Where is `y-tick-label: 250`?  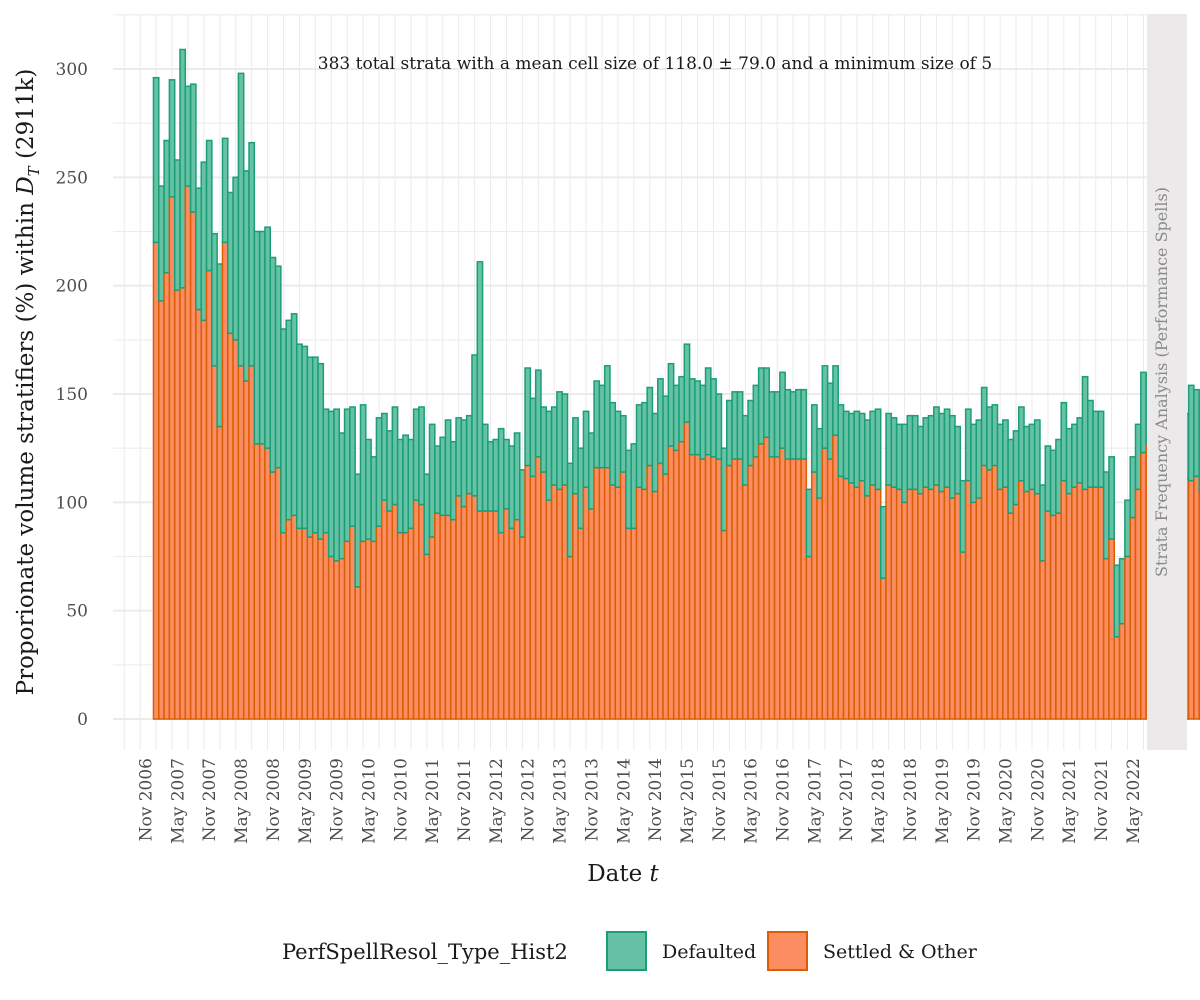
y-tick-label: 250 is located at coordinates (72, 178).